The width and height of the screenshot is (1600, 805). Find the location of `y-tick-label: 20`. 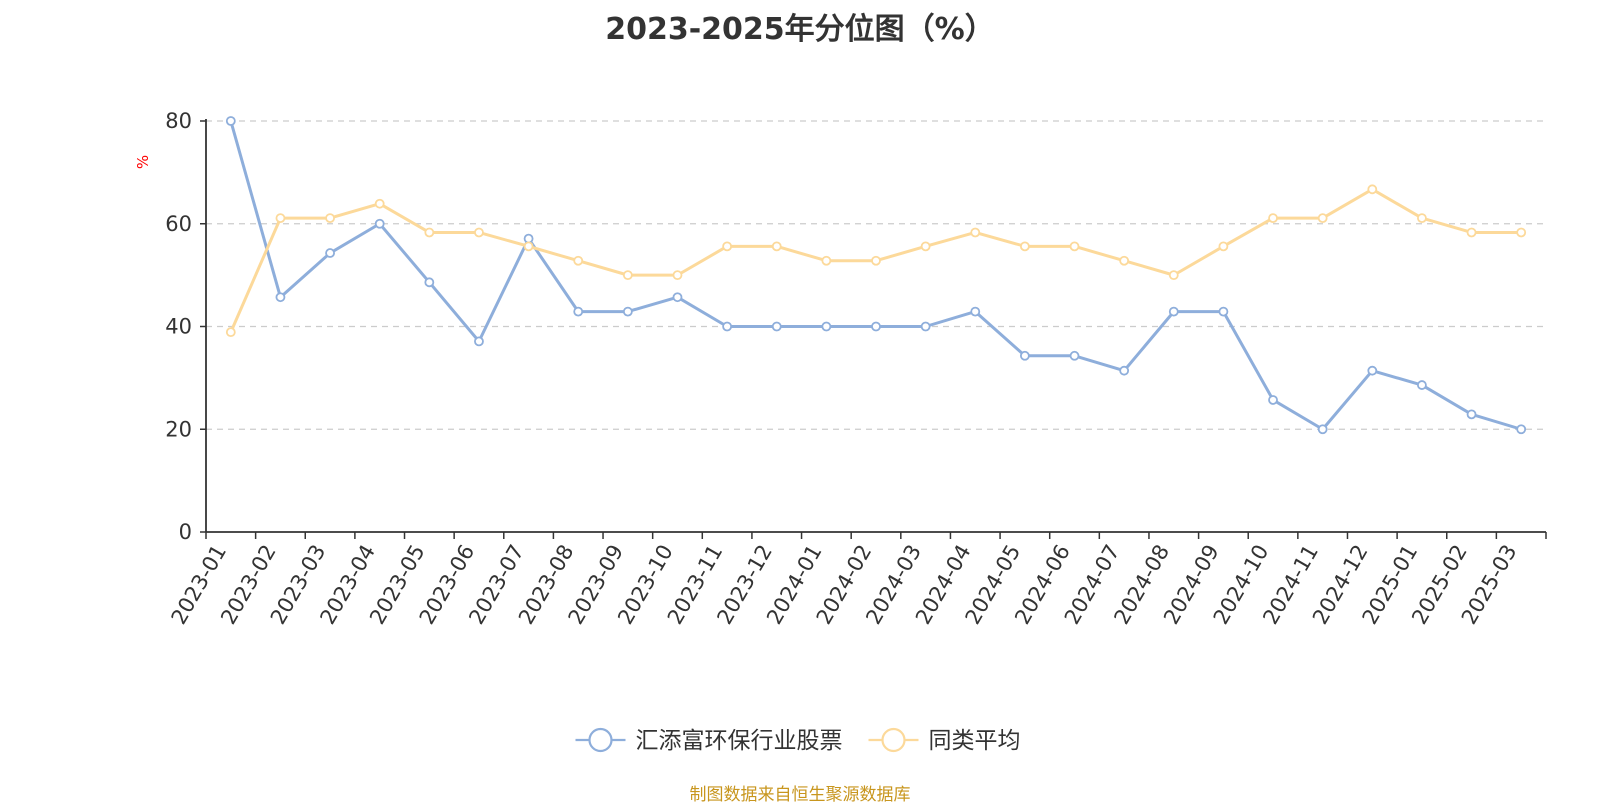

y-tick-label: 20 is located at coordinates (178, 429).